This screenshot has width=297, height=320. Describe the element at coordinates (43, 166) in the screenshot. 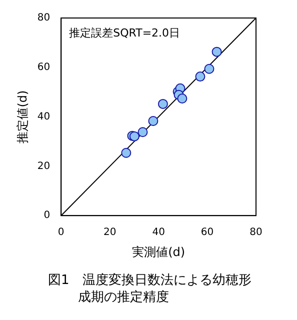

I see `y-tick-label: 20` at that location.